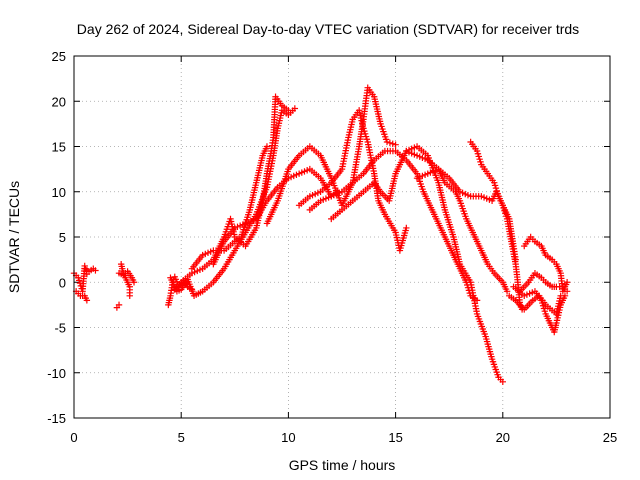 Image resolution: width=640 pixels, height=480 pixels. I want to click on series-trace-h, so click(233, 202).